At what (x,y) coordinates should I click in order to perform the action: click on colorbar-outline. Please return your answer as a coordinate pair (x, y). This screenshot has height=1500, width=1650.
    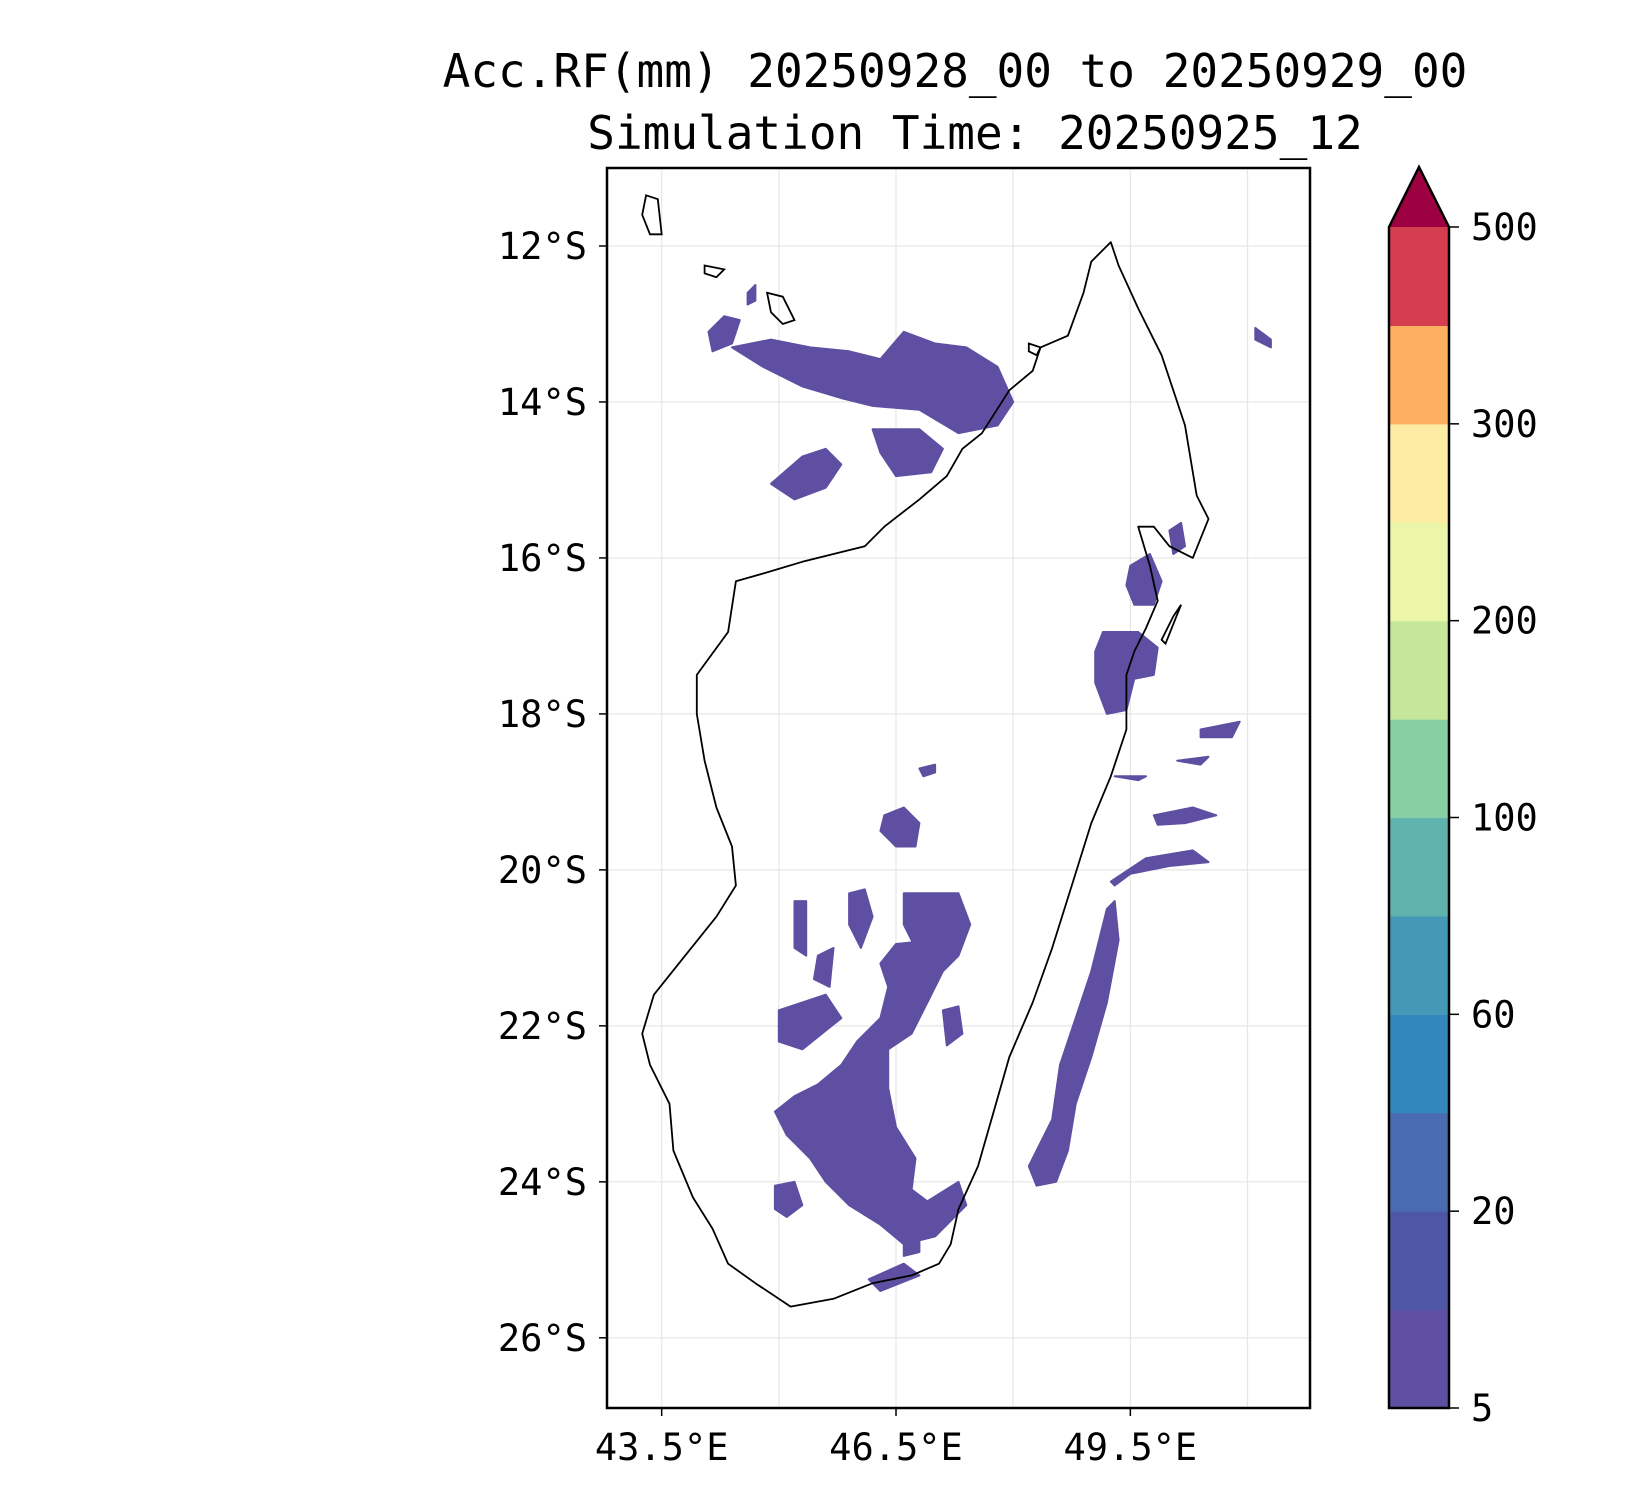
    Looking at the image, I should click on (1419, 787).